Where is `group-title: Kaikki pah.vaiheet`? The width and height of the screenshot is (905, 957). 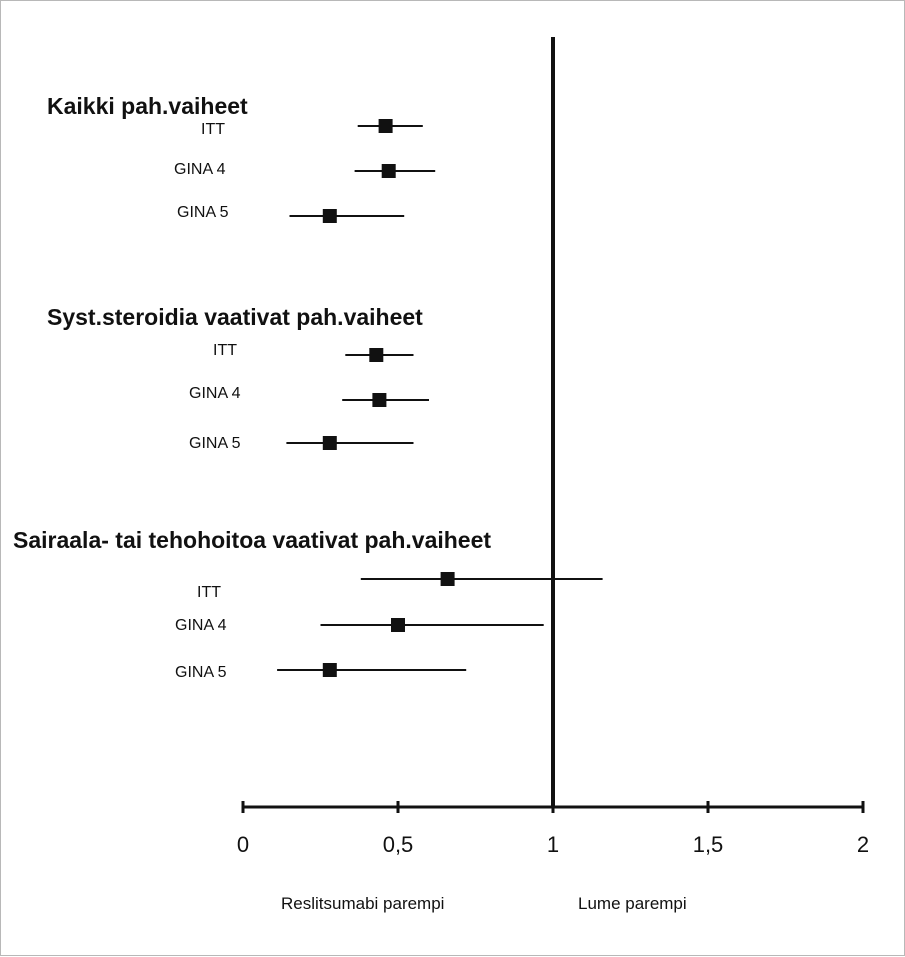 group-title: Kaikki pah.vaiheet is located at coordinates (147, 106).